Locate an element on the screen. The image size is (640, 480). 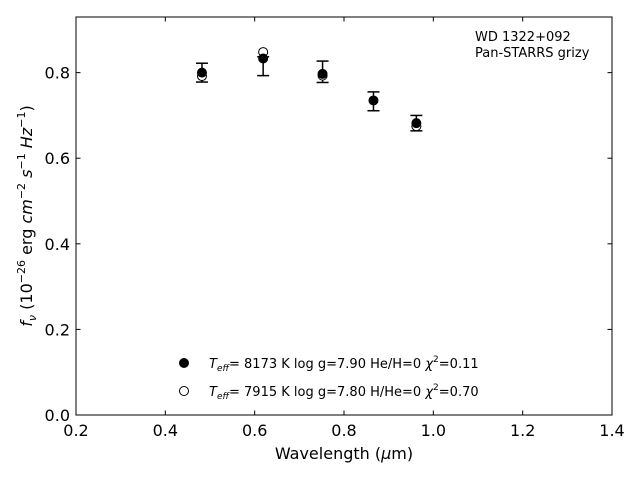
legend-2-logg: log g=7.80 is located at coordinates (330, 392).